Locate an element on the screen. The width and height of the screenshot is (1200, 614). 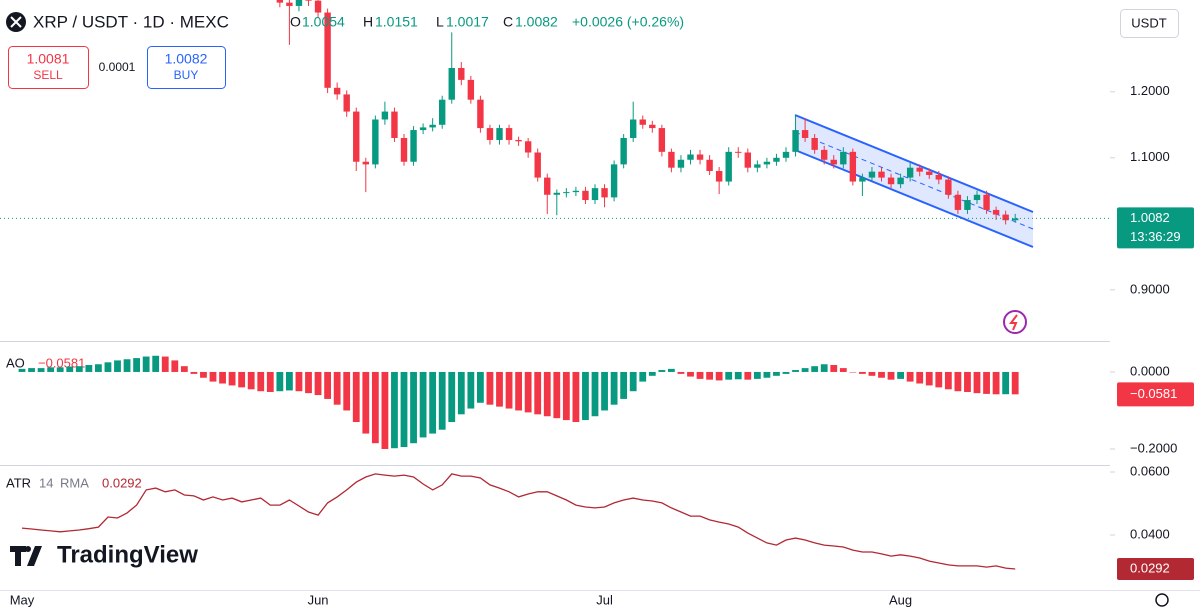
sell-button is located at coordinates (48, 67).